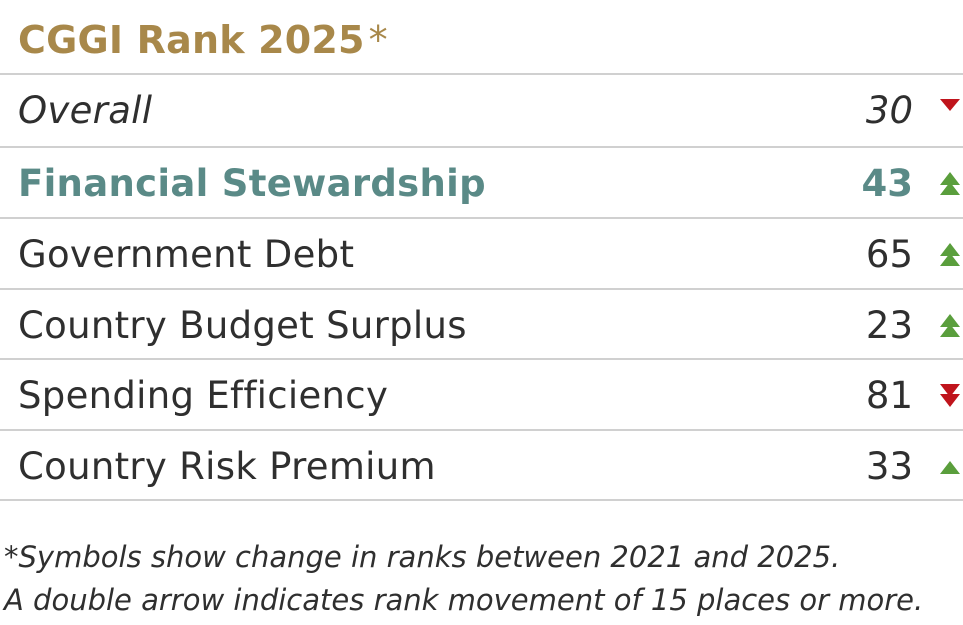  I want to click on row-label: Overall, so click(85, 110).